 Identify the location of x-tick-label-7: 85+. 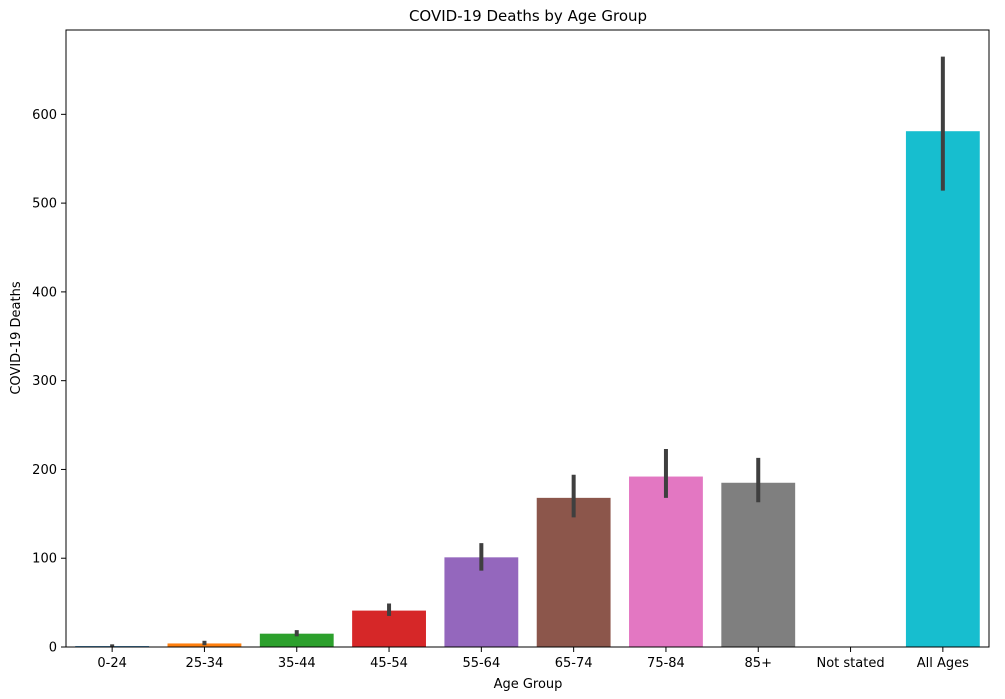
(758, 663).